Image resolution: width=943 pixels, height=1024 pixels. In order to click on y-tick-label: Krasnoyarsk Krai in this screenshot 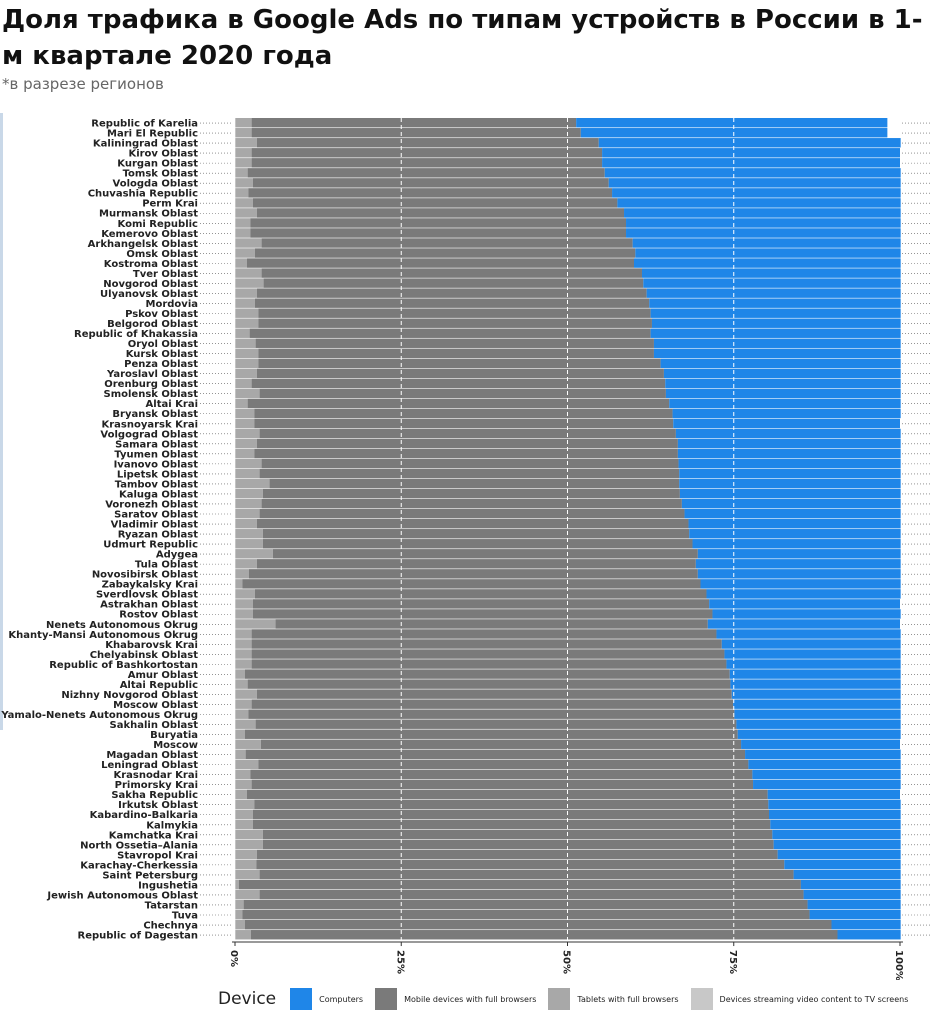, I will do `click(149, 424)`.